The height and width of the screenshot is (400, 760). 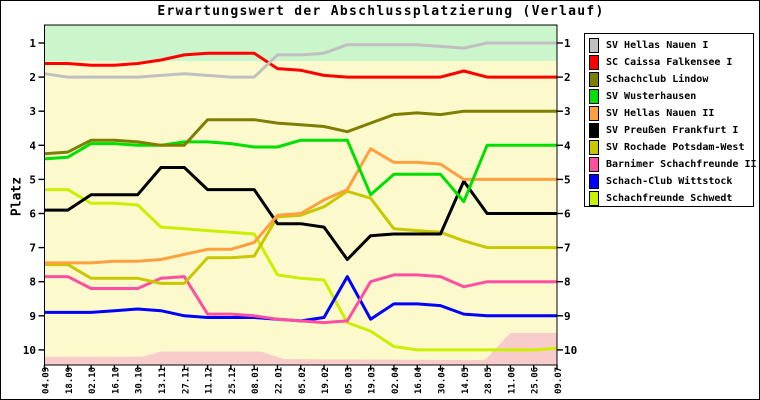 What do you see at coordinates (17, 196) in the screenshot?
I see `y-axis-label: Platz` at bounding box center [17, 196].